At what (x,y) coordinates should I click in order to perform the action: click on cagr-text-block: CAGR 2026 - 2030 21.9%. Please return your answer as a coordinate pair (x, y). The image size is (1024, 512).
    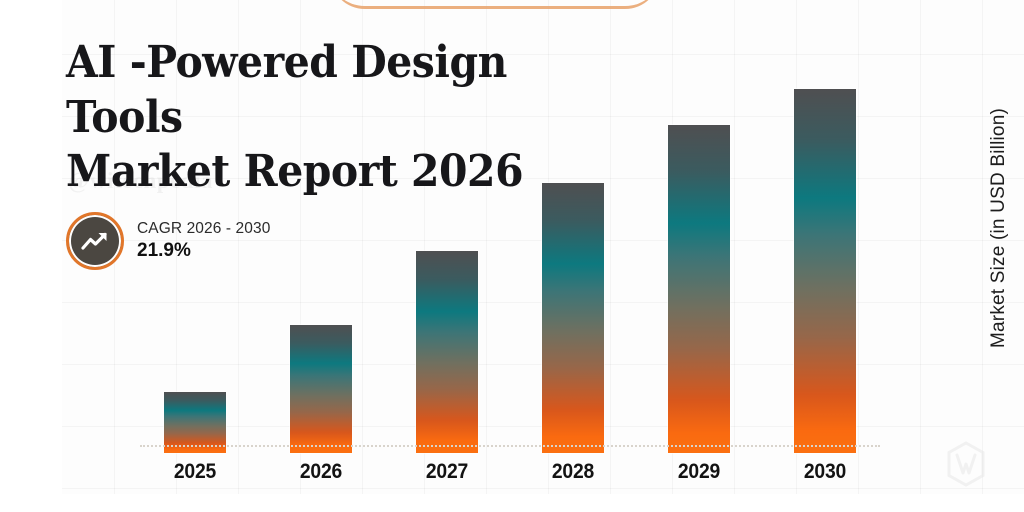
    Looking at the image, I should click on (203, 241).